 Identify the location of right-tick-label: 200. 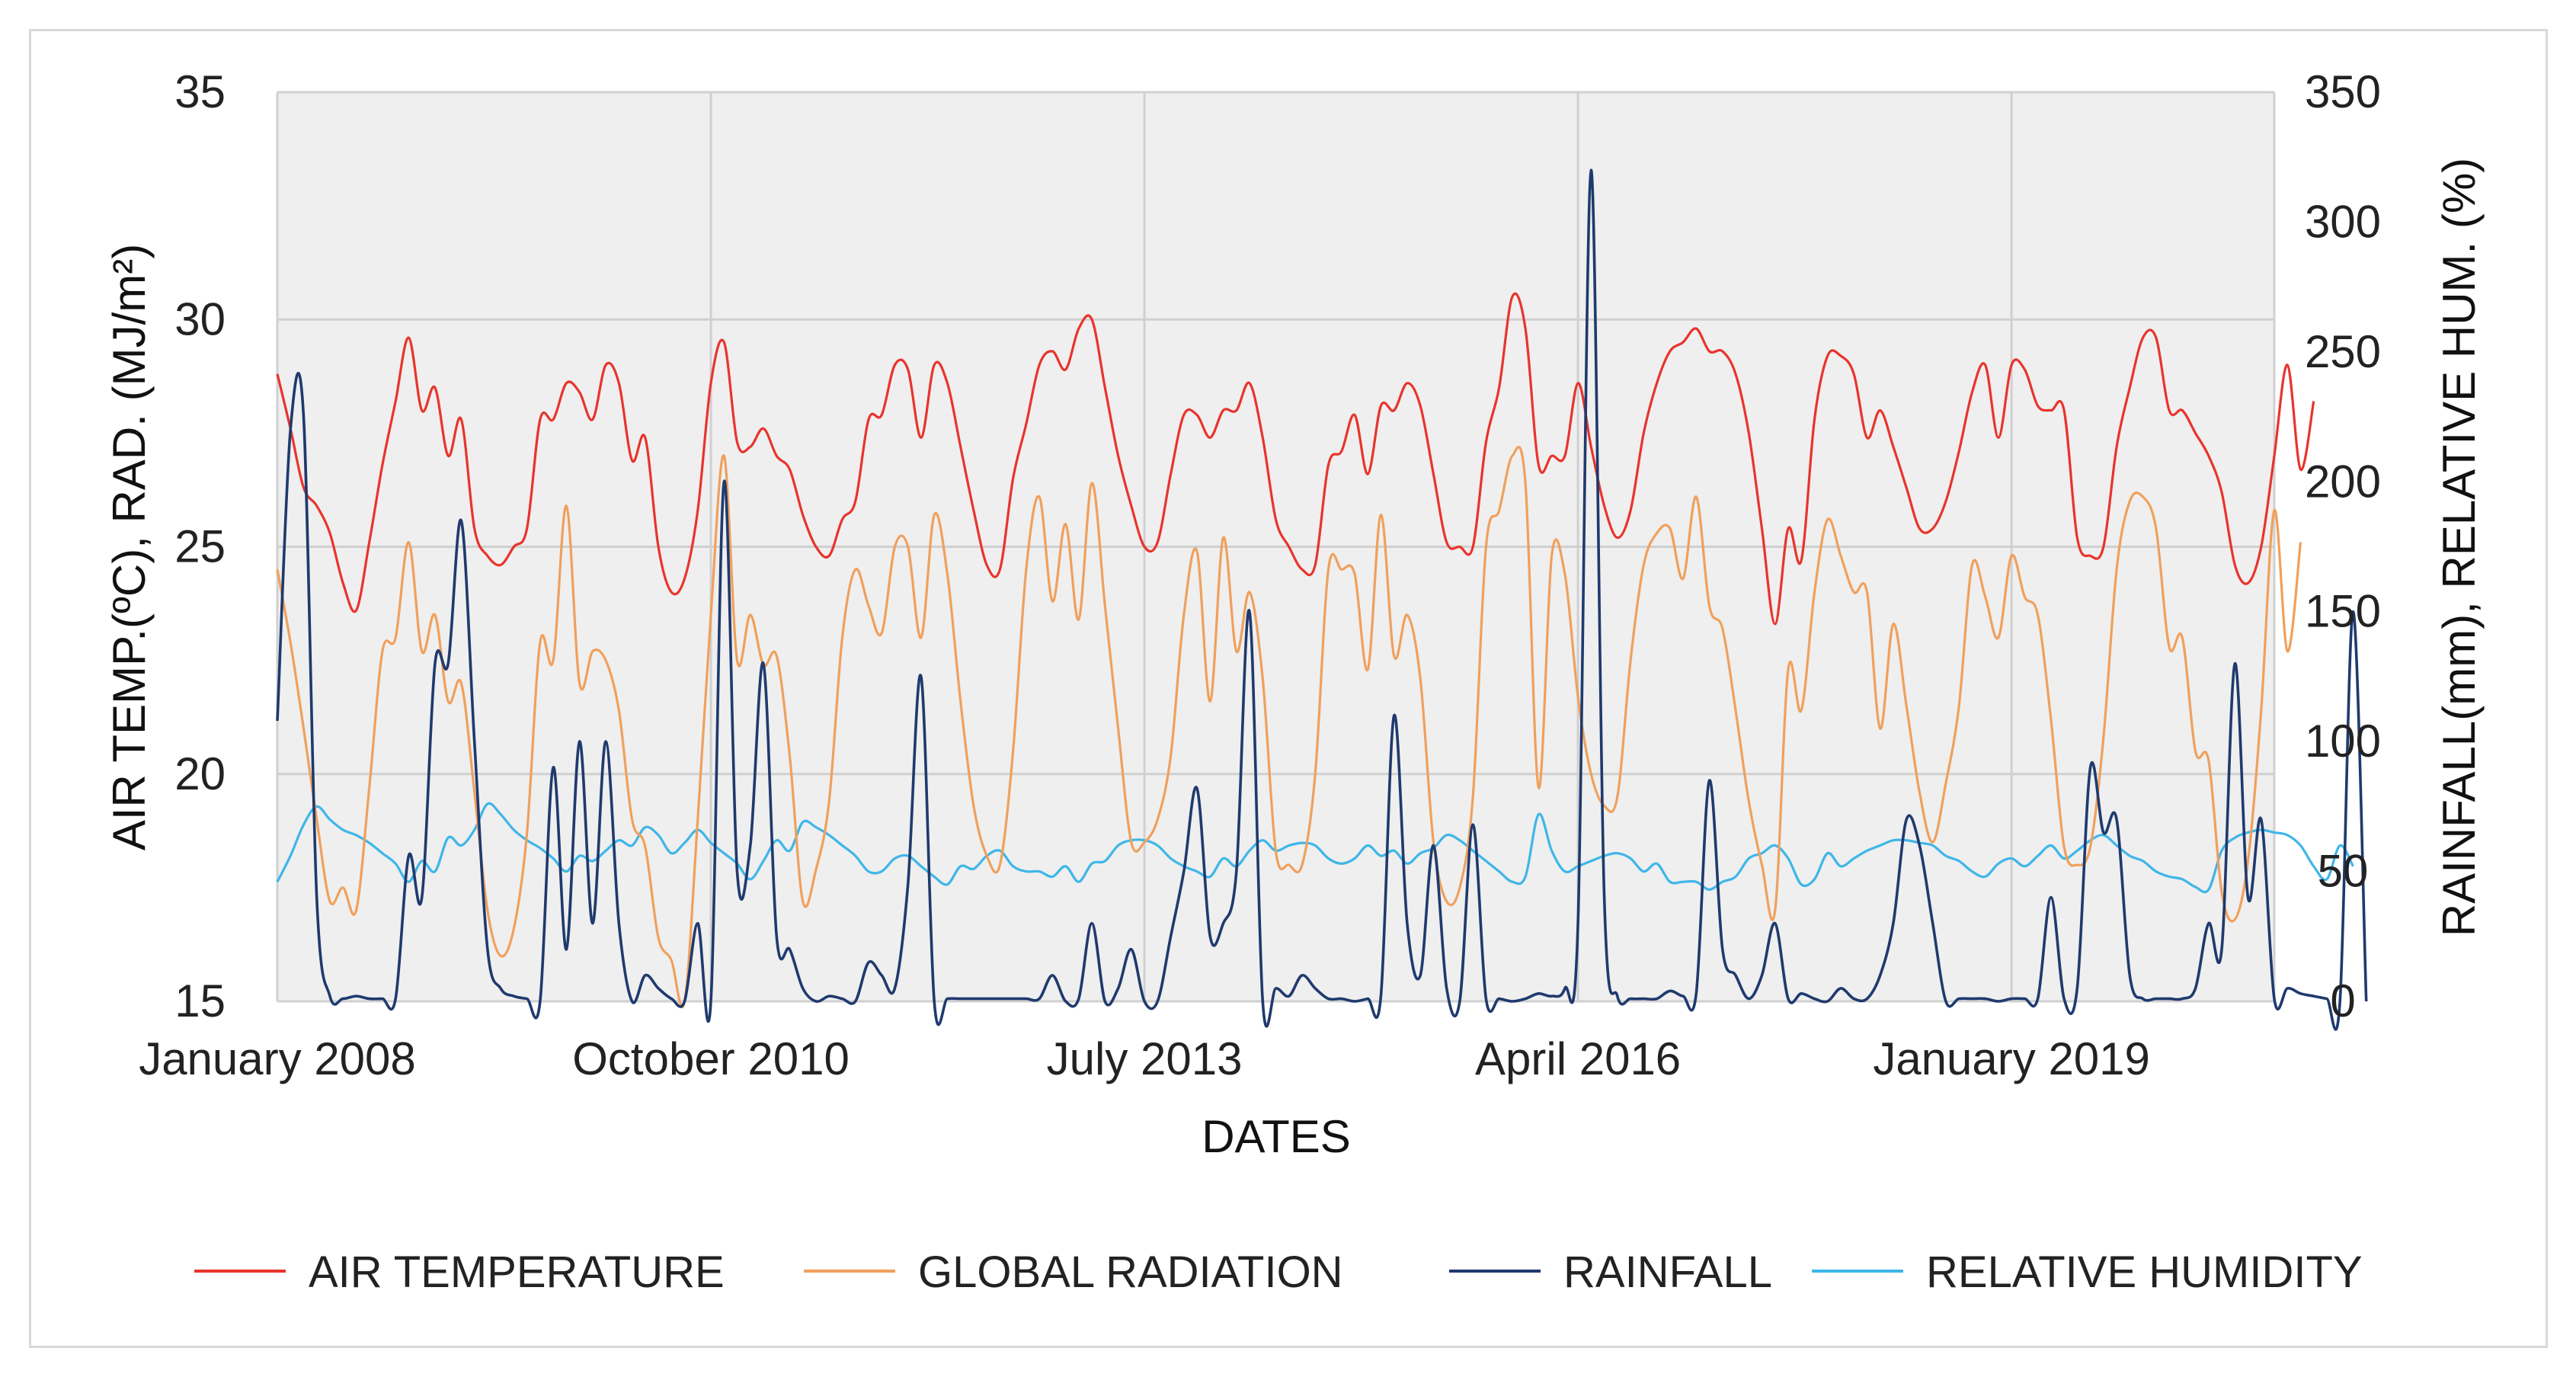
(2343, 481).